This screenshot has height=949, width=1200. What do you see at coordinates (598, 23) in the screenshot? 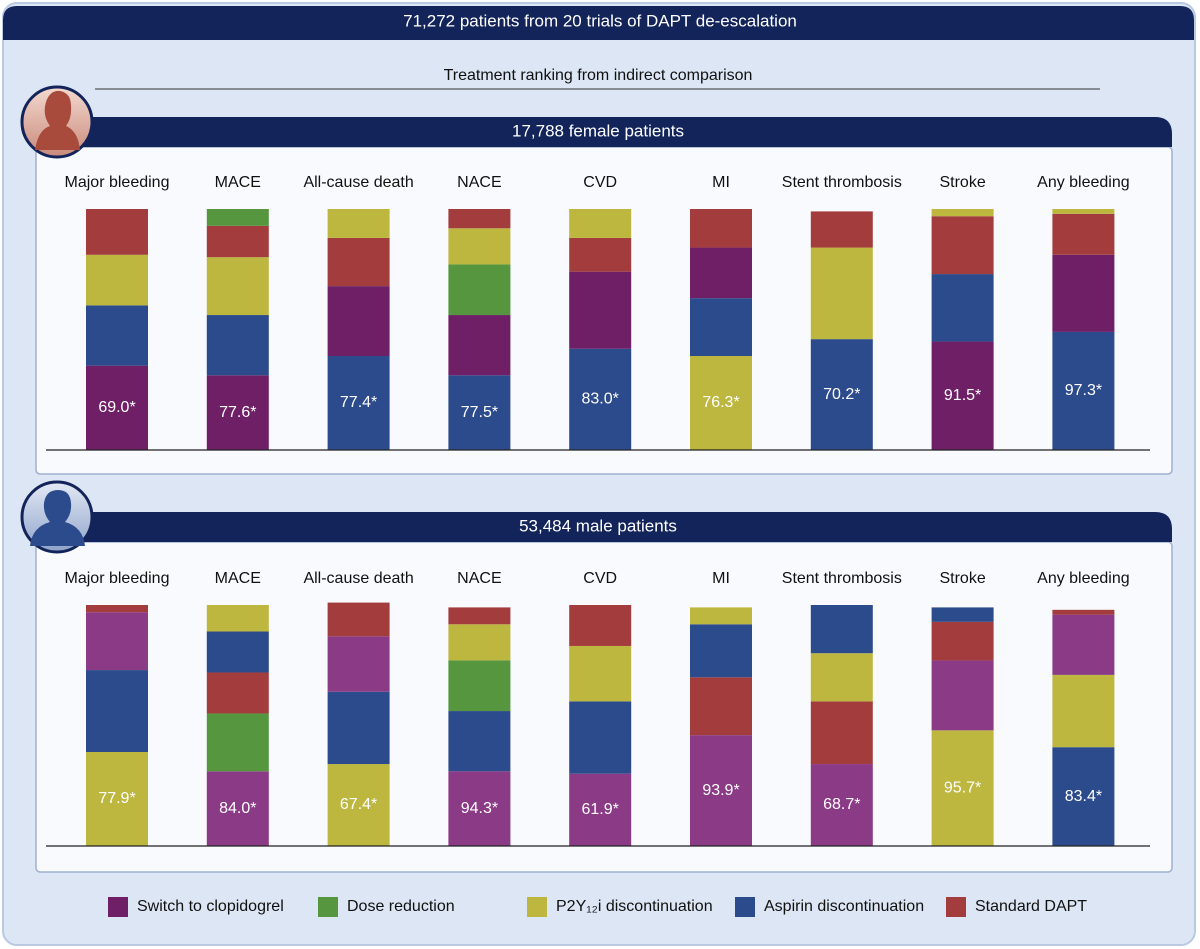
I see `header-band` at bounding box center [598, 23].